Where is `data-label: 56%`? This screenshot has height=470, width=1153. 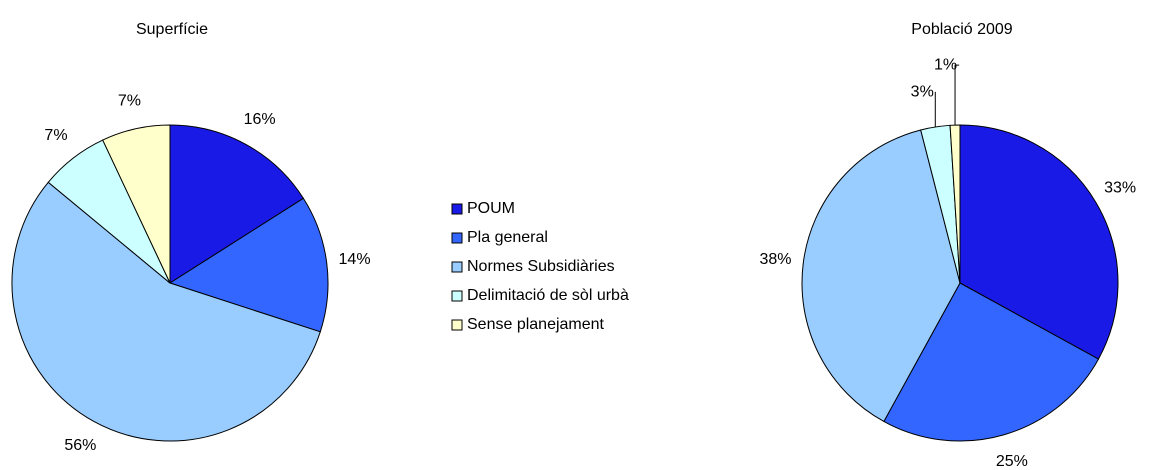
data-label: 56% is located at coordinates (80, 445).